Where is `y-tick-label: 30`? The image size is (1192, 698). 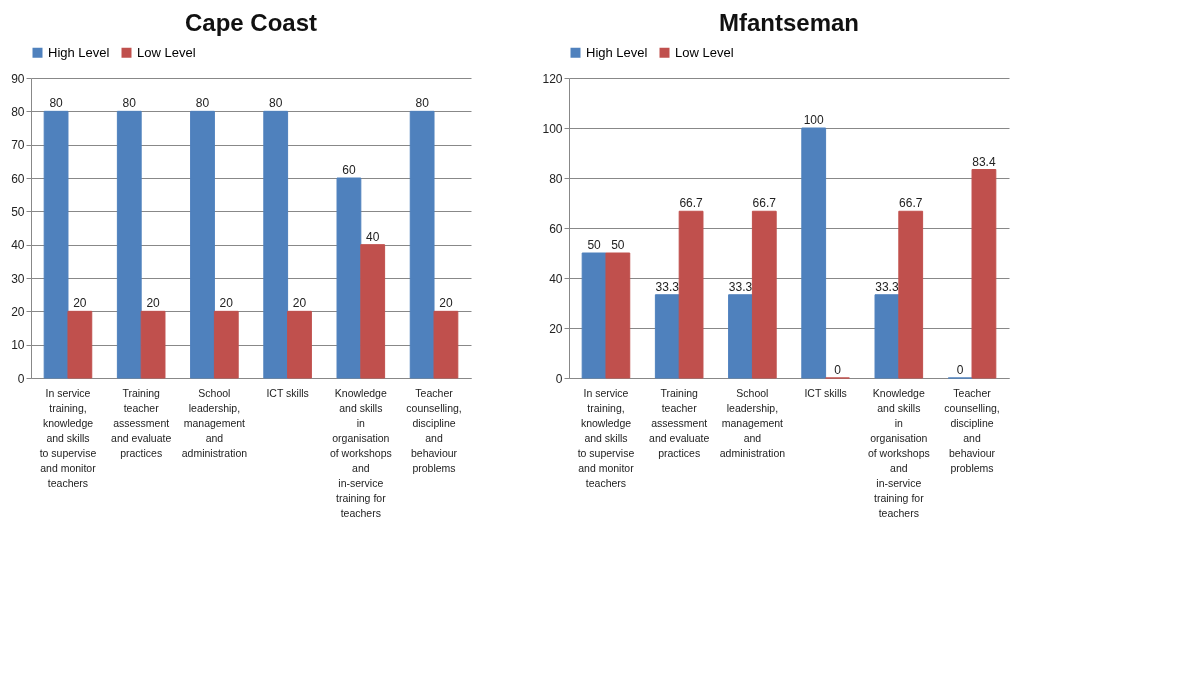 y-tick-label: 30 is located at coordinates (18, 278).